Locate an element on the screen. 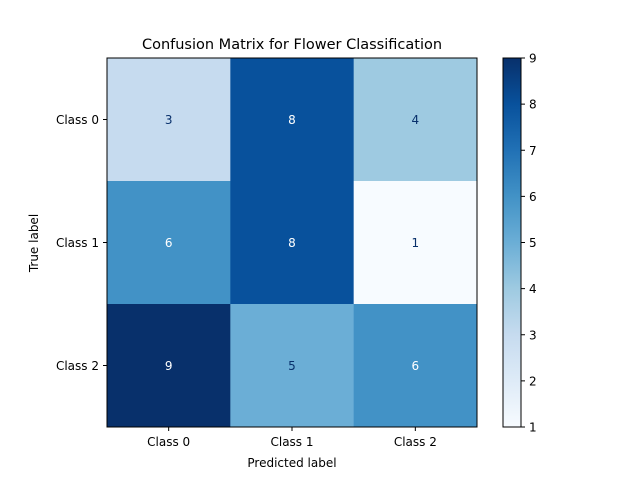 The width and height of the screenshot is (640, 485). heatmap-cell-r2-c1 is located at coordinates (292, 366).